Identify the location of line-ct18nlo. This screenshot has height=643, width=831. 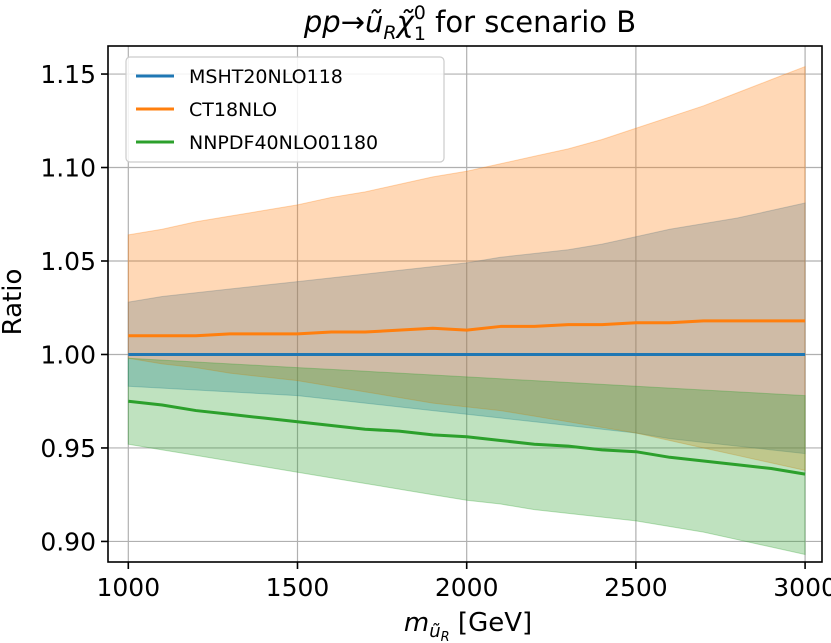
(467, 328).